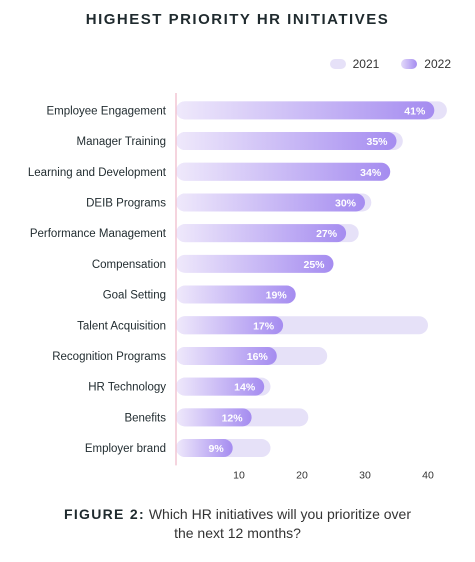 The height and width of the screenshot is (562, 475). Describe the element at coordinates (239, 475) in the screenshot. I see `x-tick-label-10: 10` at that location.